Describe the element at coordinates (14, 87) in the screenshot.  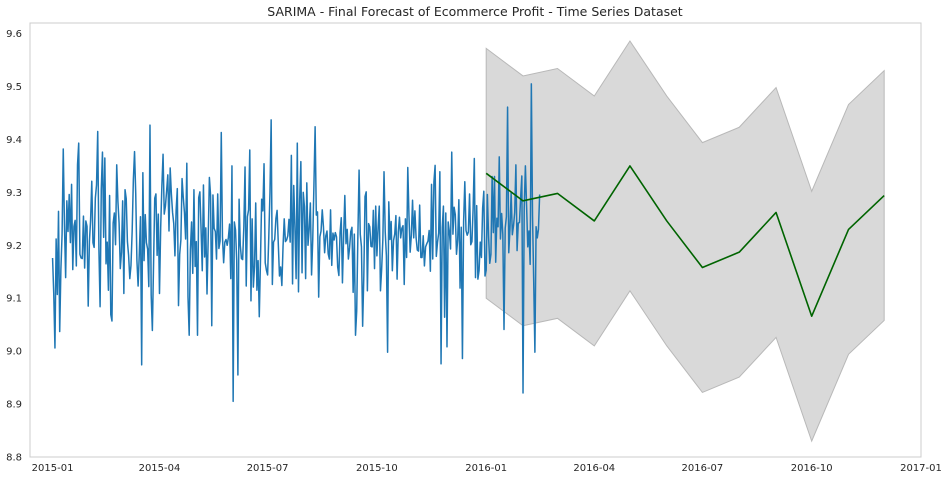
I see `y-tick-label: 9.5` at that location.